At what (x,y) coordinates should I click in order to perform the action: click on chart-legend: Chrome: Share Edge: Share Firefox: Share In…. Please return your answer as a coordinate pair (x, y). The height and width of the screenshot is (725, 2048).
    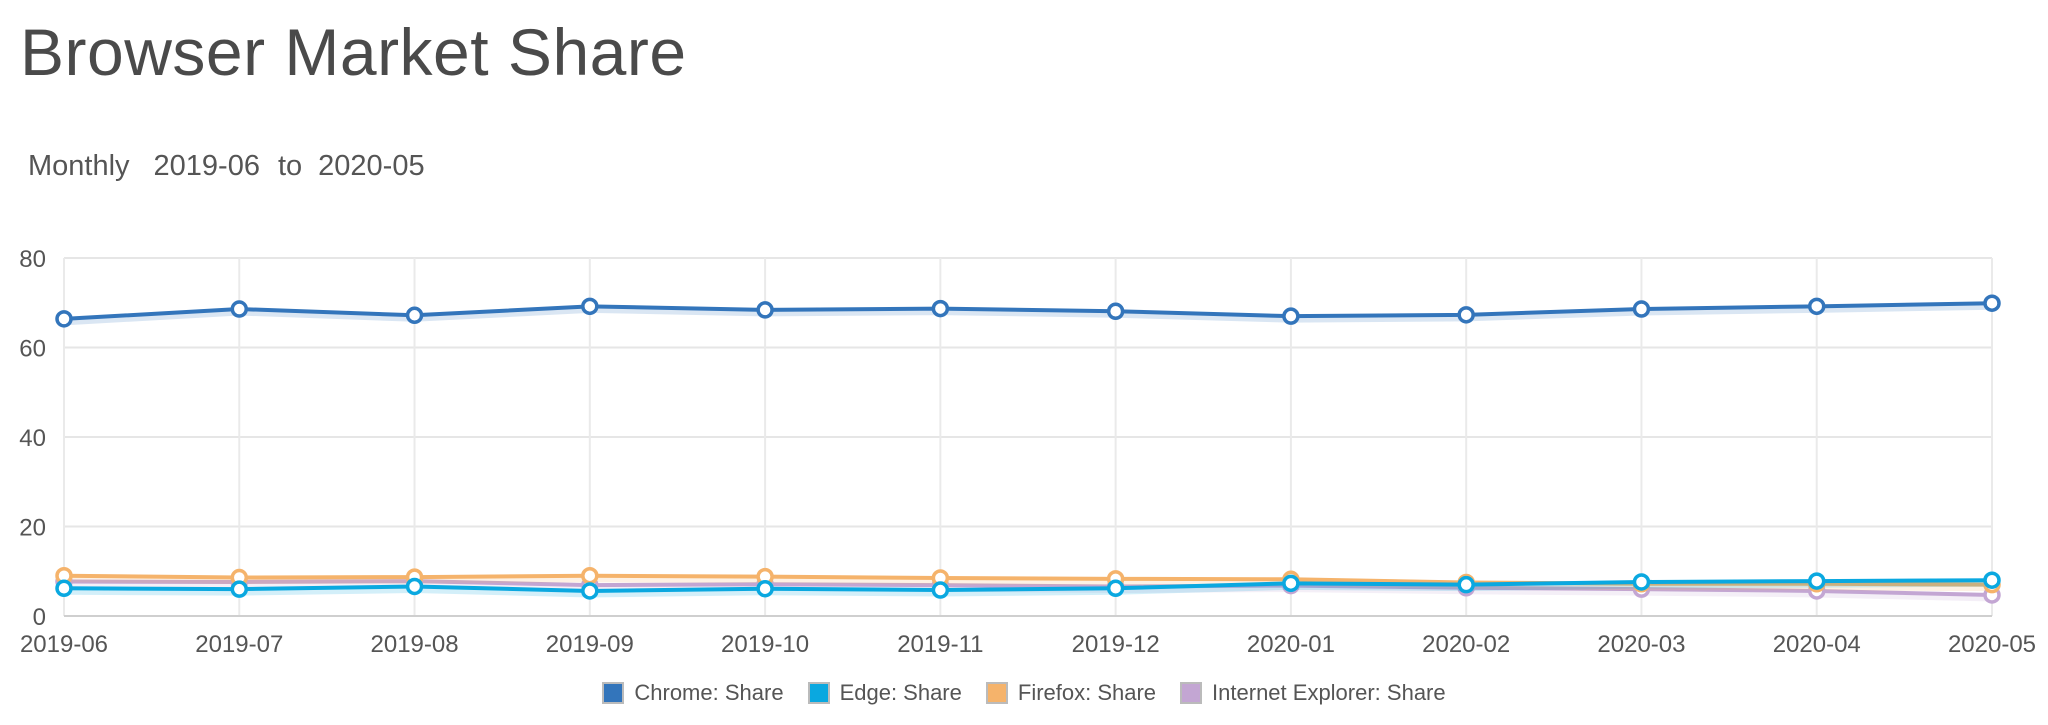
    Looking at the image, I should click on (1024, 693).